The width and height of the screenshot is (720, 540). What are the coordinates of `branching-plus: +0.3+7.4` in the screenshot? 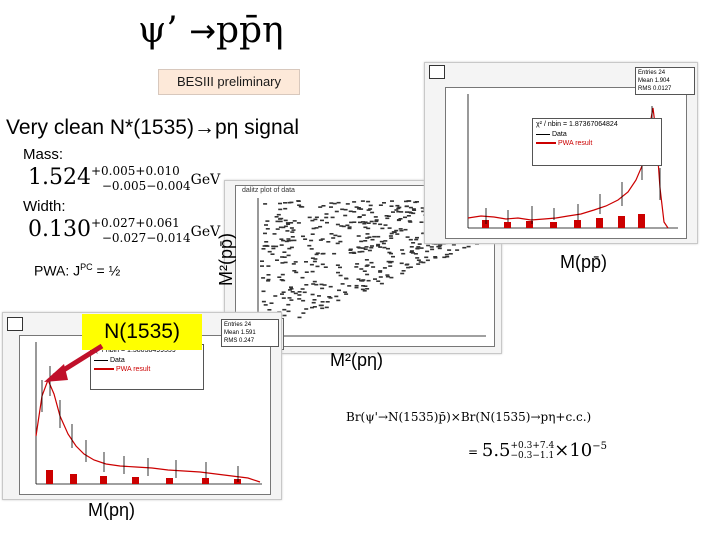 It's located at (532, 446).